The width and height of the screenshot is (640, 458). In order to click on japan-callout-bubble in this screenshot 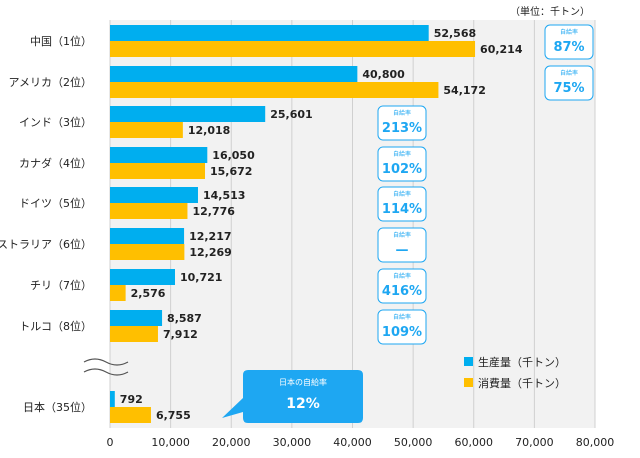, I will do `click(292, 396)`.